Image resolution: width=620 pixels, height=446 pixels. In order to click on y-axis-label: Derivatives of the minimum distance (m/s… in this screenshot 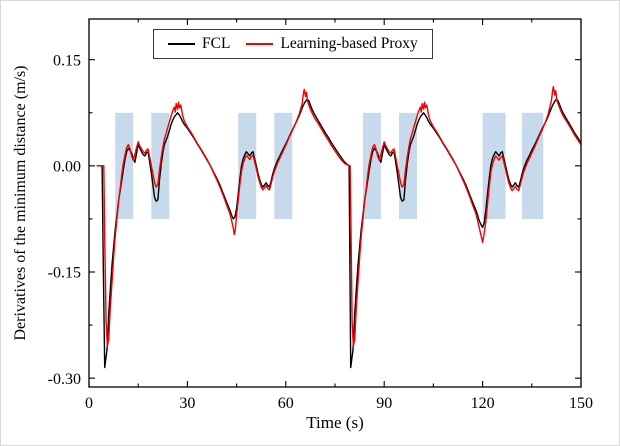, I will do `click(20, 203)`.